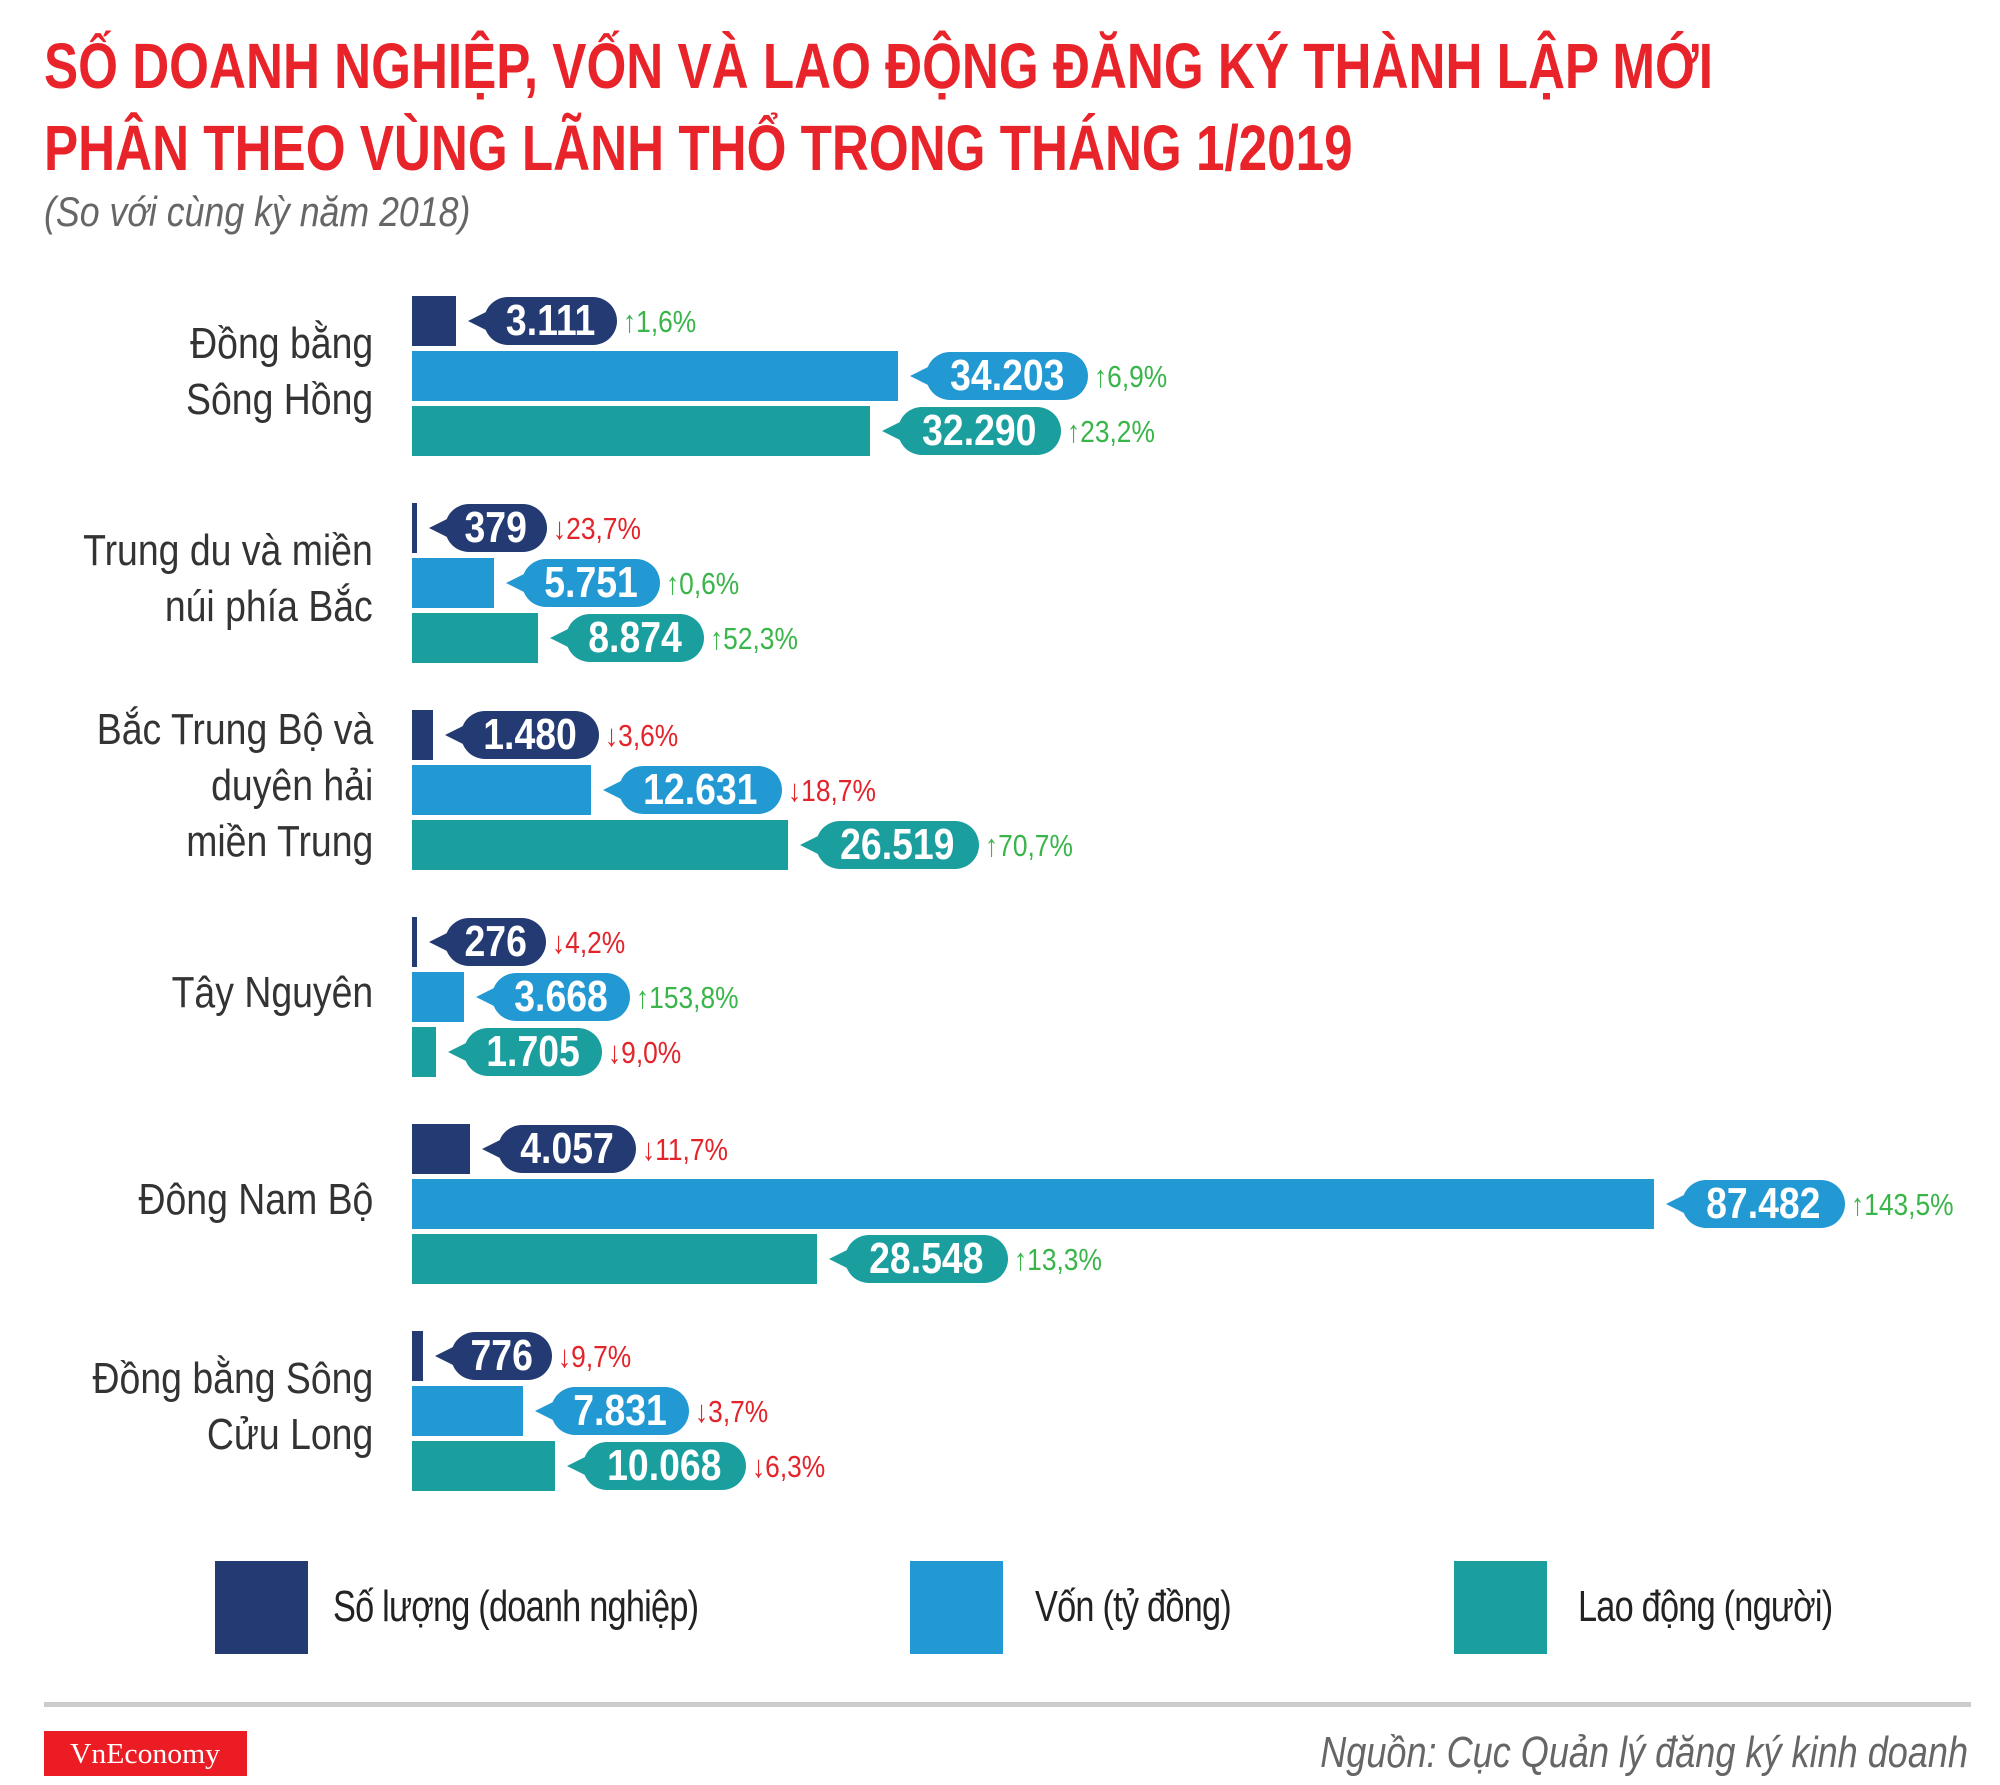 Image resolution: width=2000 pixels, height=1785 pixels. I want to click on change-label: ↓11,7%, so click(685, 1150).